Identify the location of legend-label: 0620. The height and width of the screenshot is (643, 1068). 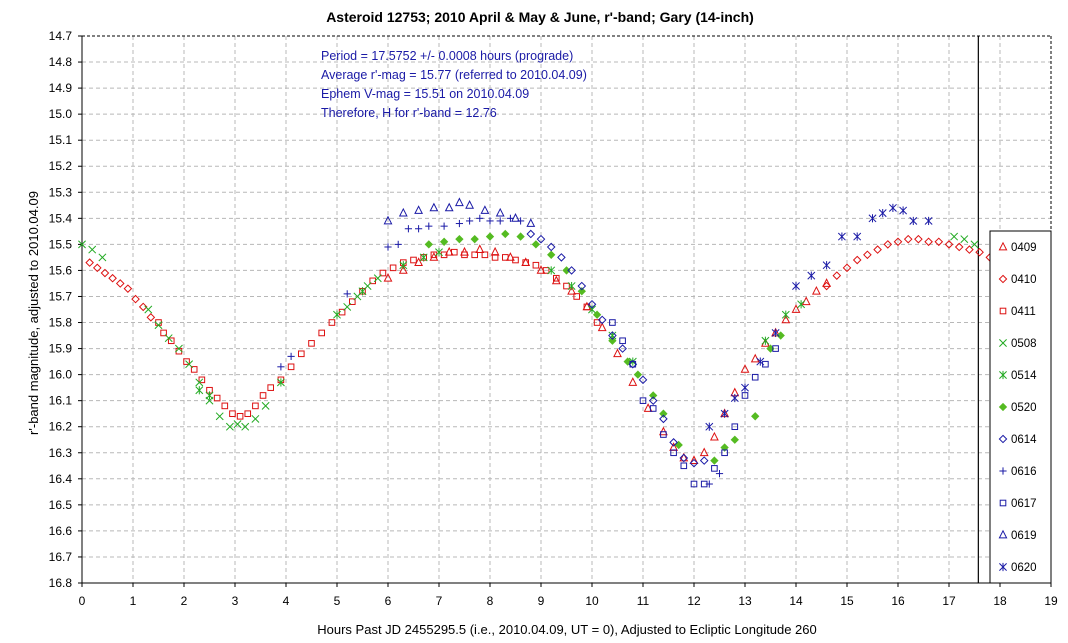
(1024, 568).